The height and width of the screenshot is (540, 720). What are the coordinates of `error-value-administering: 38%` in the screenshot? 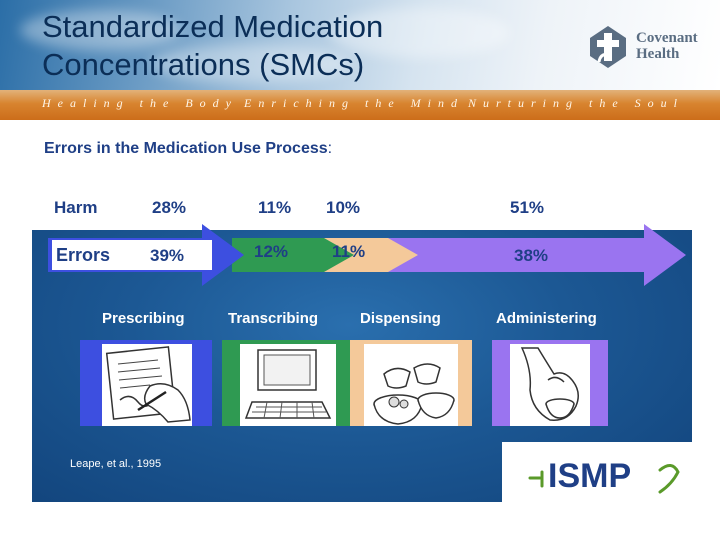 It's located at (531, 255).